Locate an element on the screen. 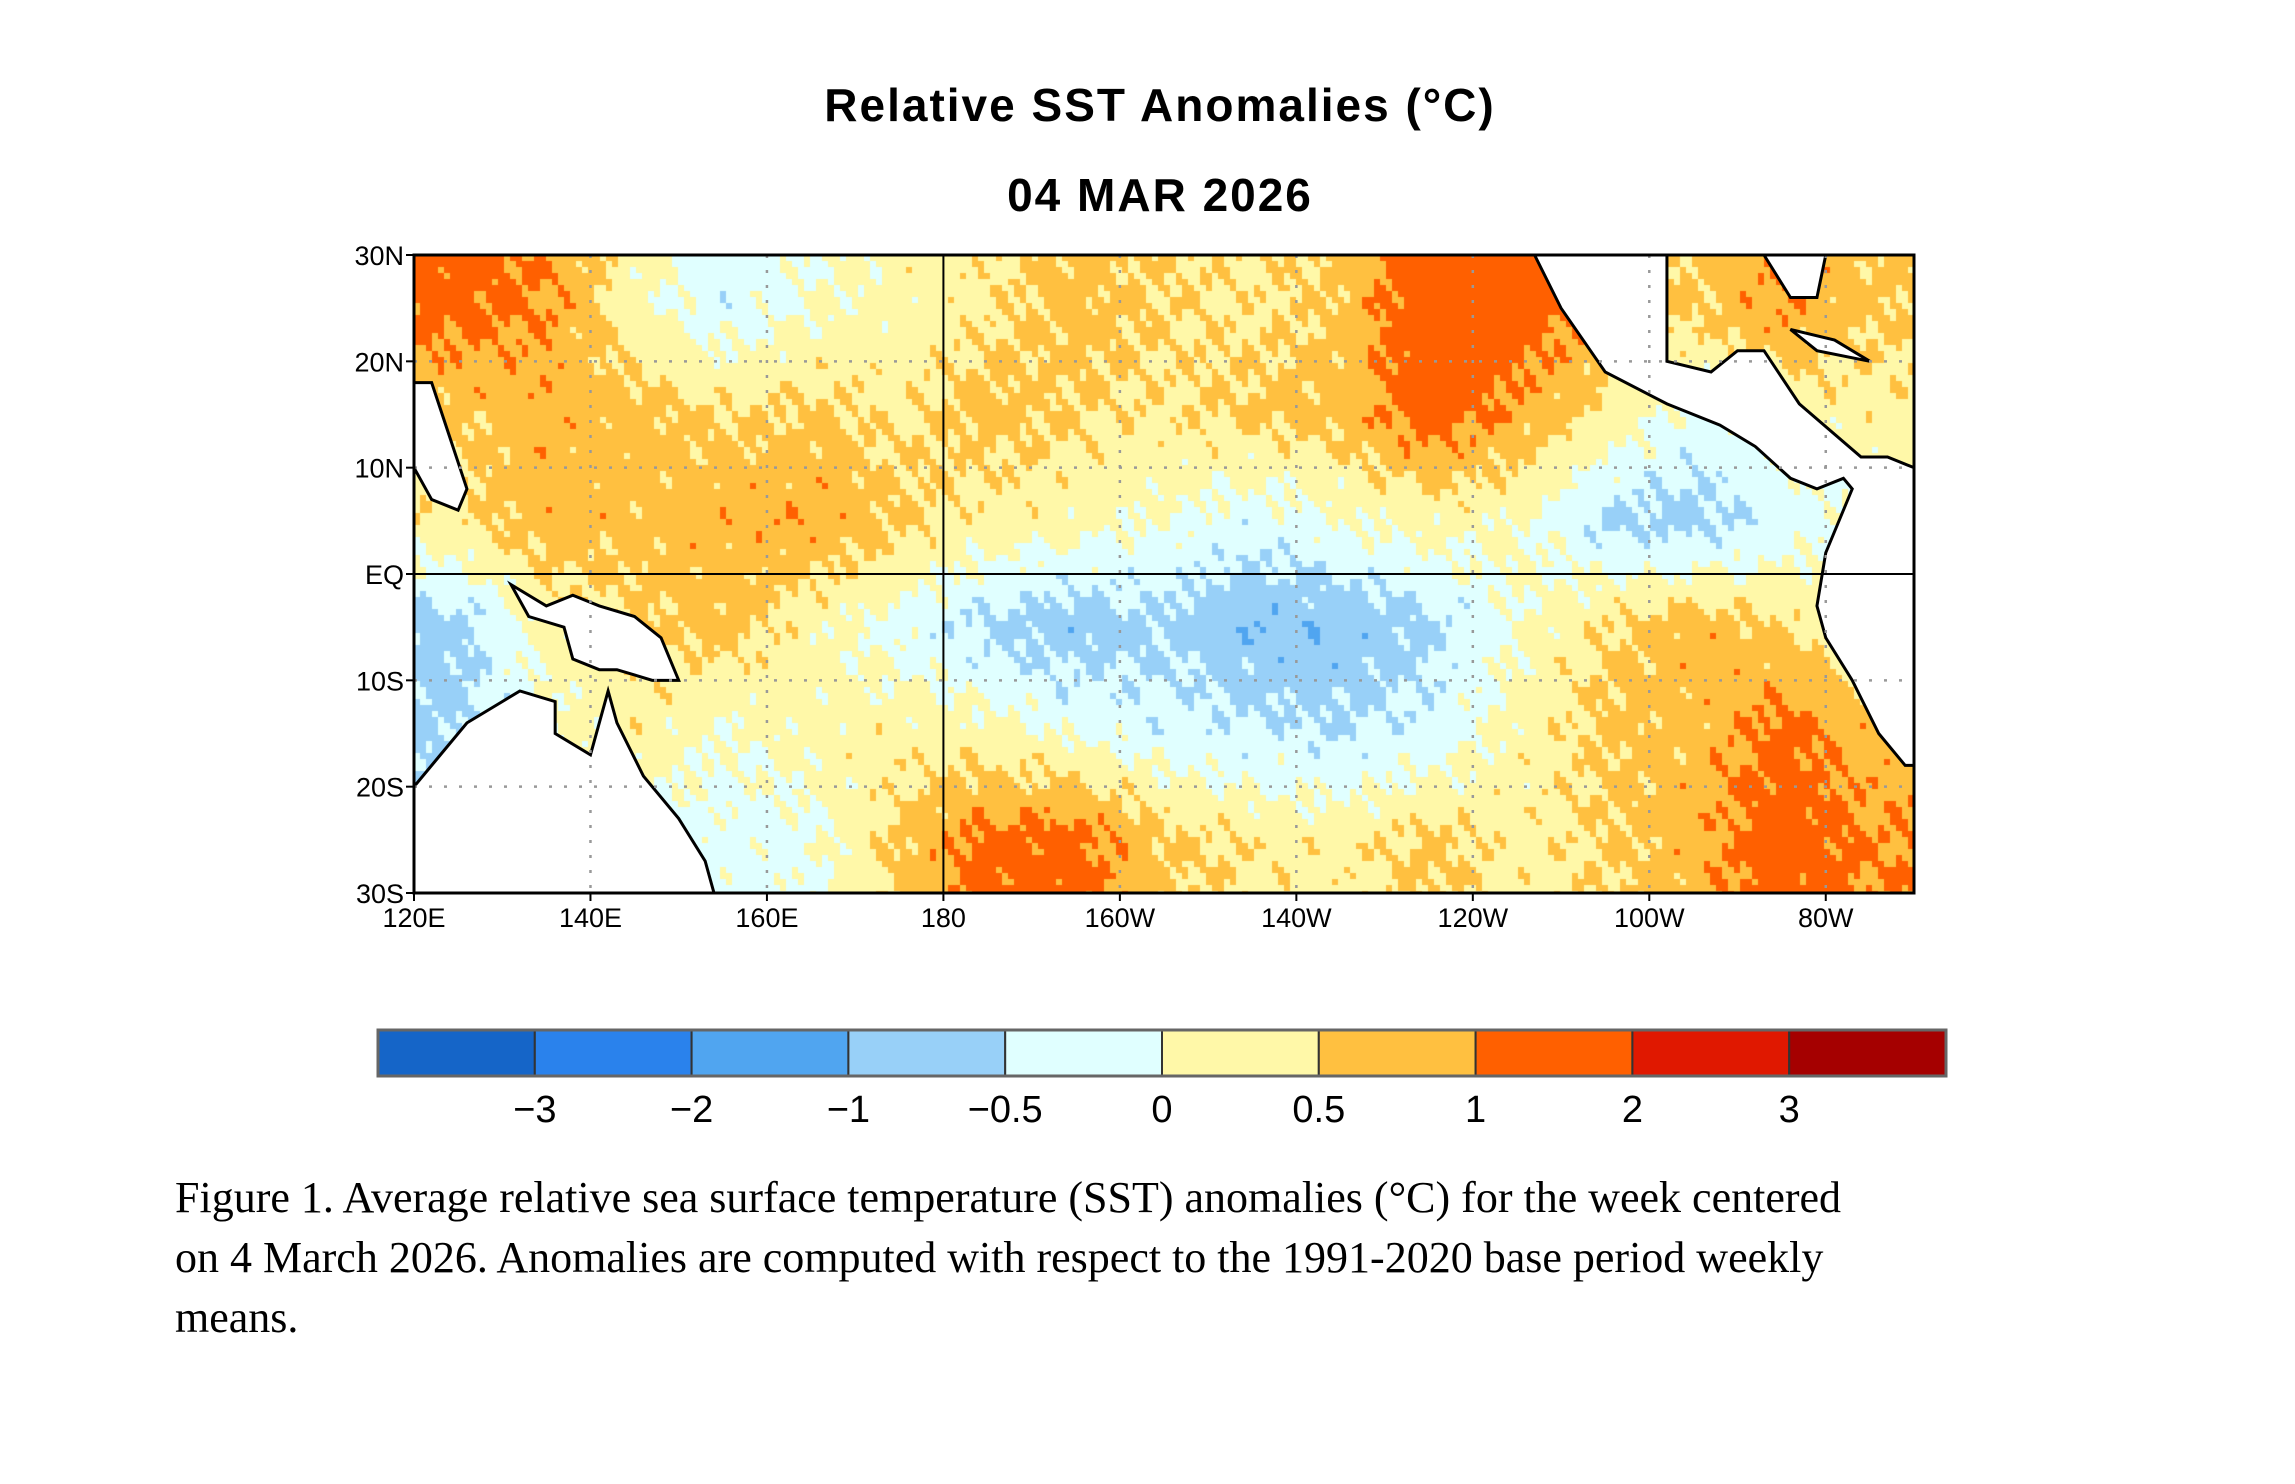  y-tick-label: 30N is located at coordinates (379, 256).